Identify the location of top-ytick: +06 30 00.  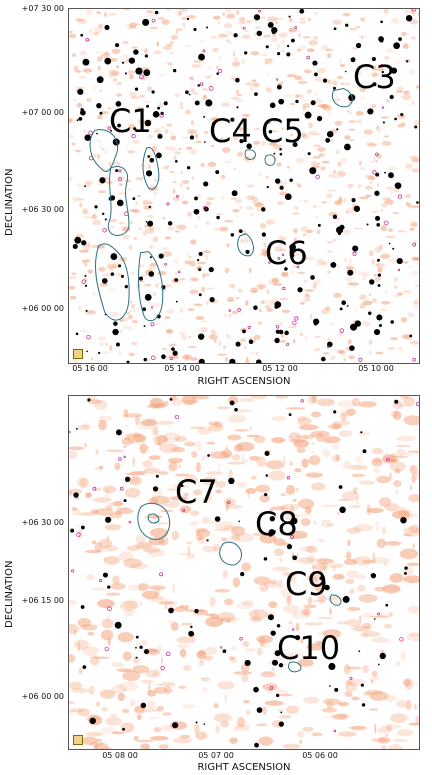
(42, 209).